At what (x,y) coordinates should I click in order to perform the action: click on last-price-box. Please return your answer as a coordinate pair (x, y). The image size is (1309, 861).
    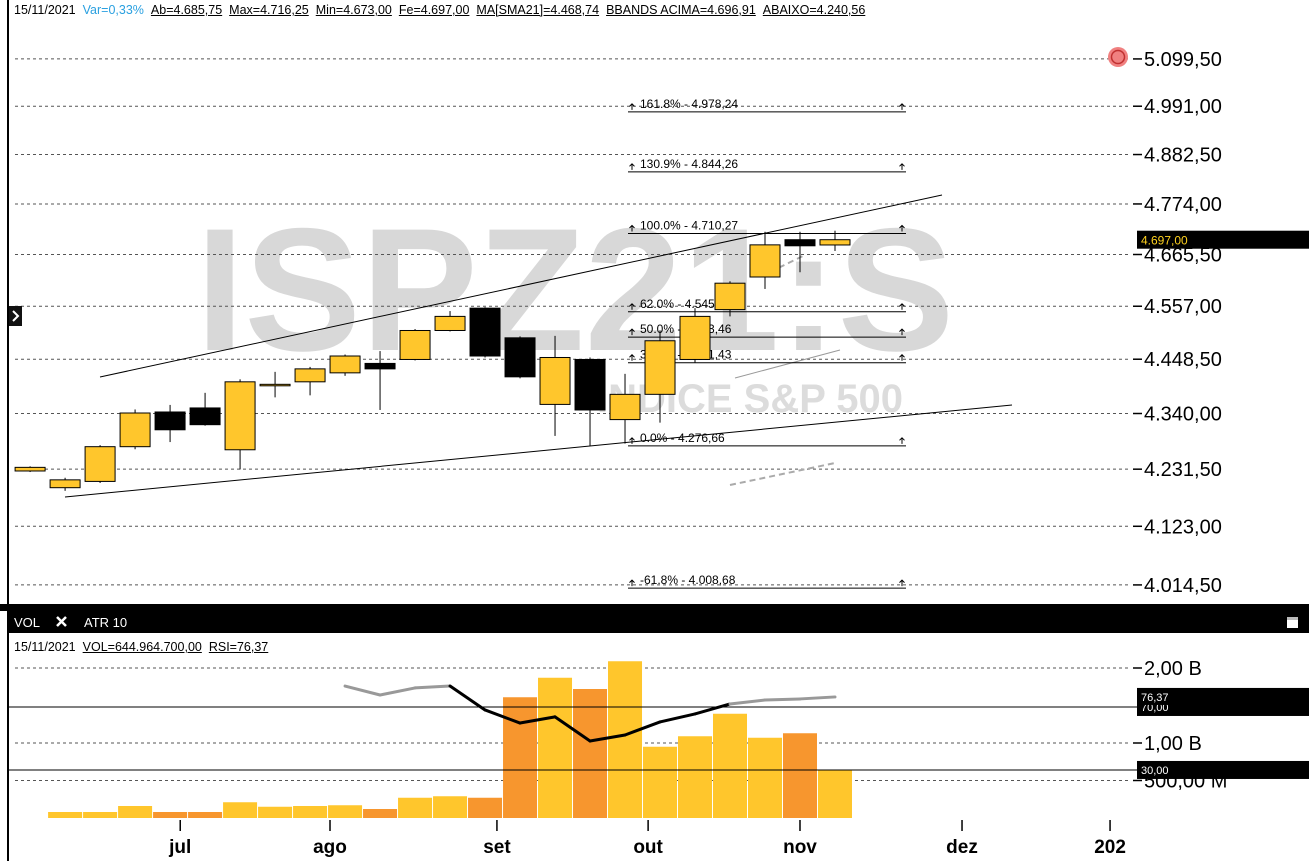
    Looking at the image, I should click on (1223, 239).